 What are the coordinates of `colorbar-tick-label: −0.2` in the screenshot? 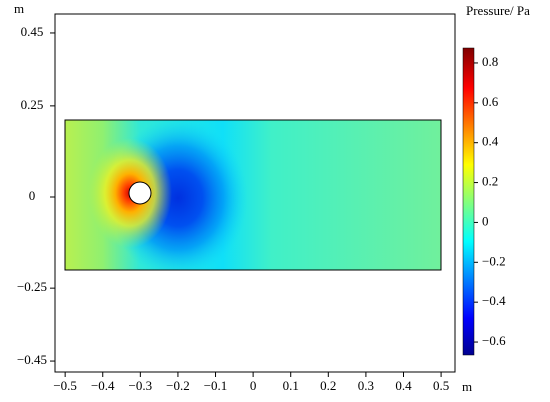 It's located at (494, 260).